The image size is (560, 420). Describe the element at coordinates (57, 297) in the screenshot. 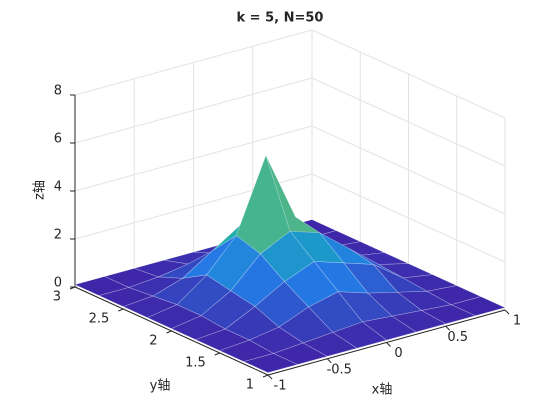

I see `y-tick-label: 3` at that location.